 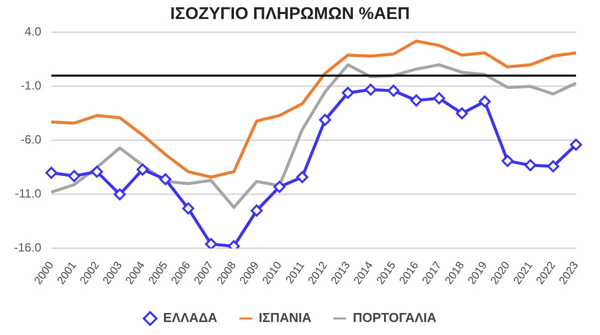 What do you see at coordinates (290, 13) in the screenshot?
I see `chart-title: ΙΣΟΖΥΓΙΟ ΠΛΗΡΩΜΩΝ %ΑΕΠ` at bounding box center [290, 13].